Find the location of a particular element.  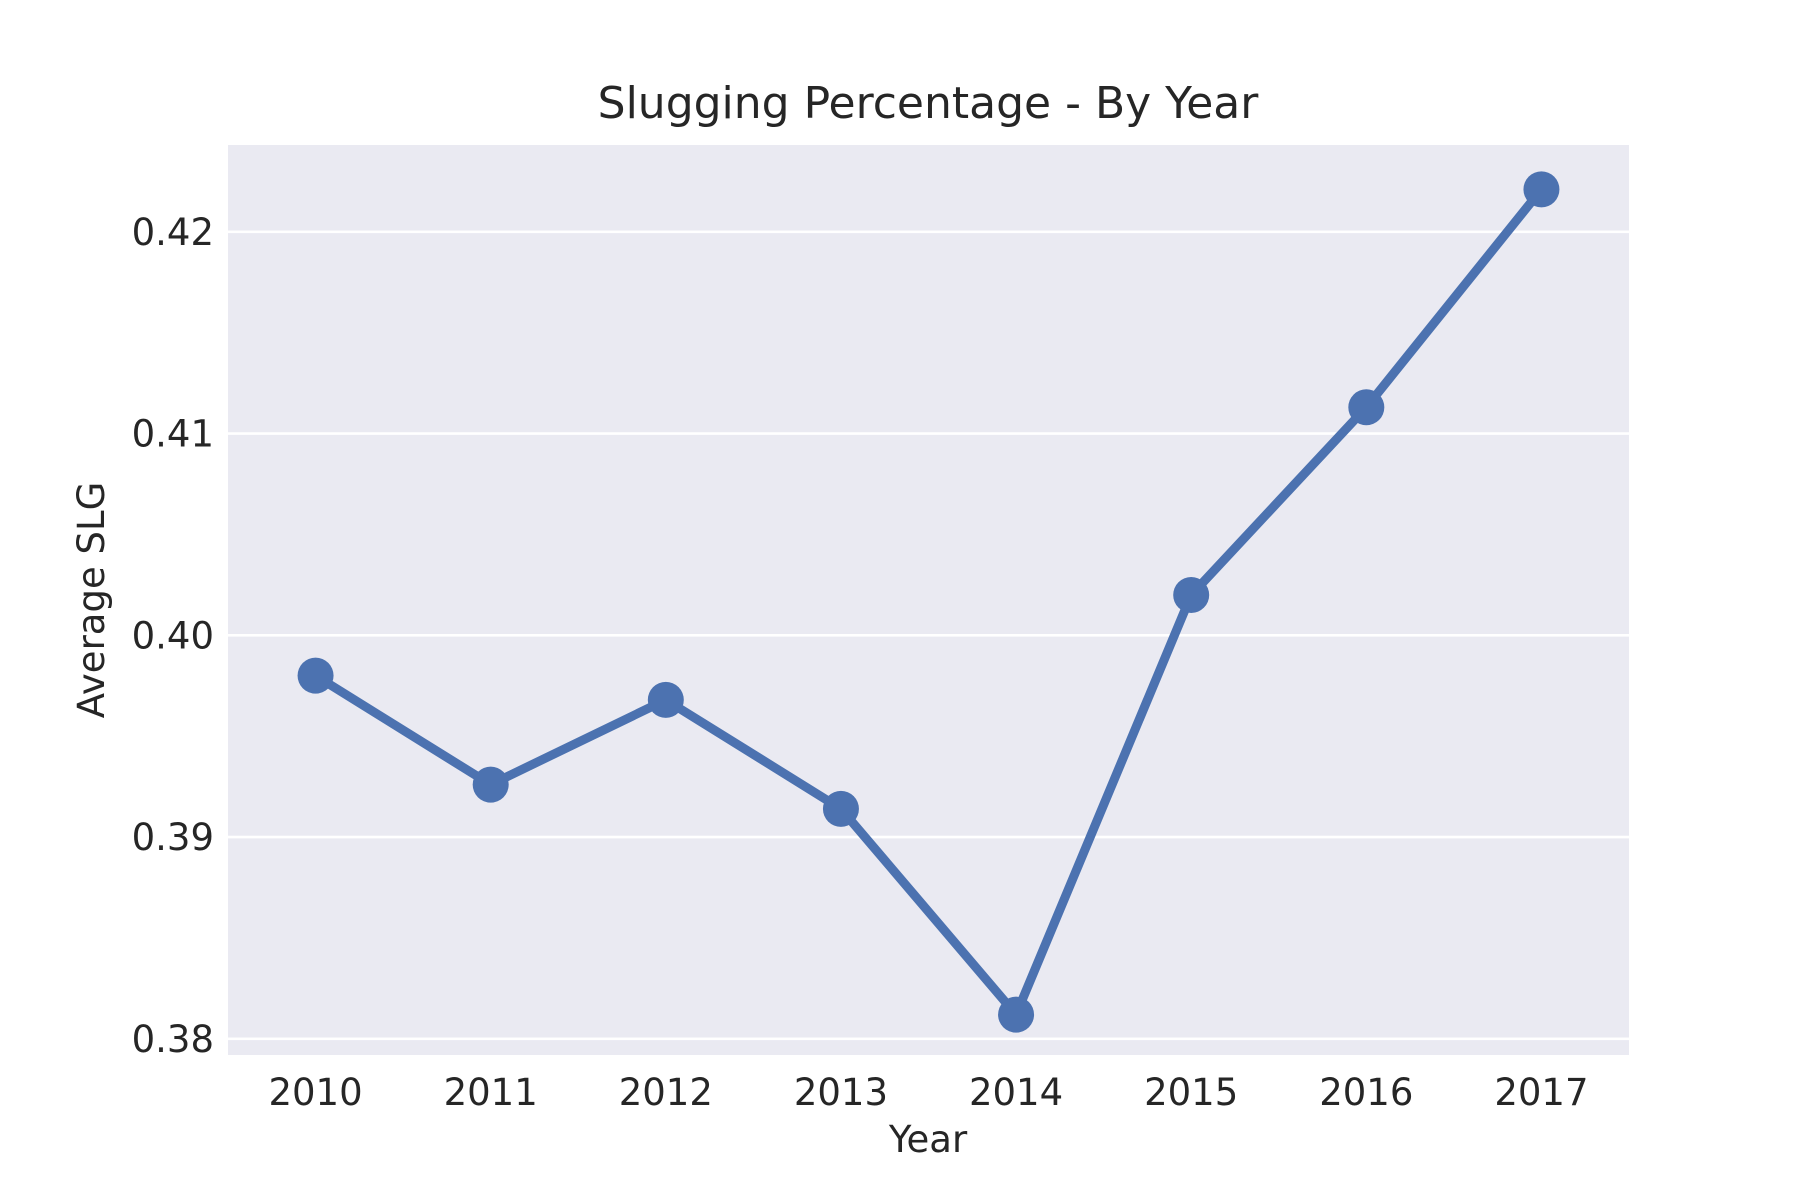

y-tick-label: 0.40 is located at coordinates (173, 635).